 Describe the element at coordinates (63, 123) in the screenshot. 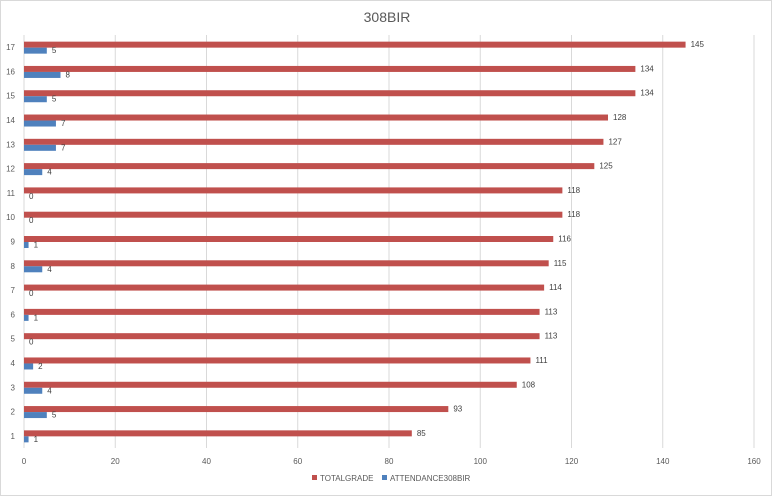

I see `data-label-attendance308bir-14: 7` at that location.